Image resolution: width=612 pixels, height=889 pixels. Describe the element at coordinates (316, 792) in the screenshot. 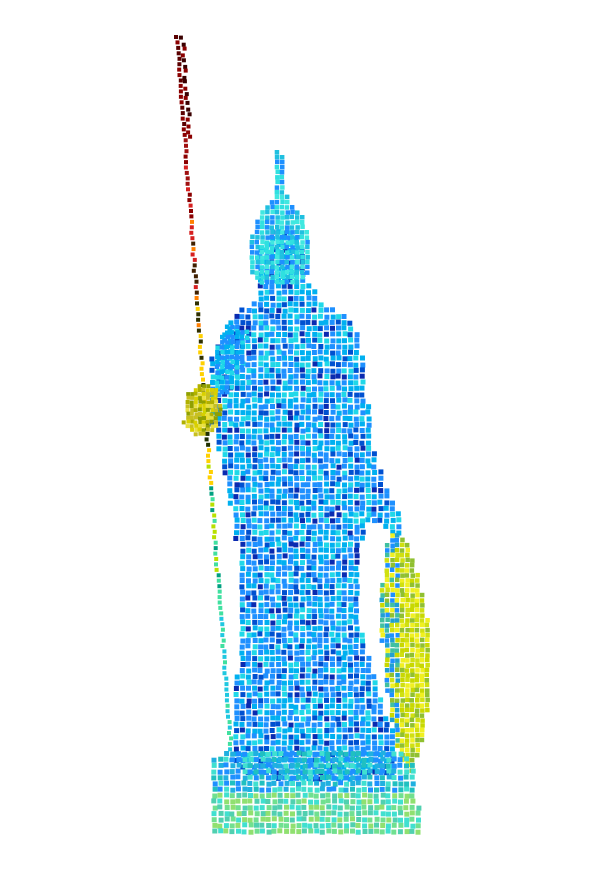

I see `pedestal-voxels` at that location.